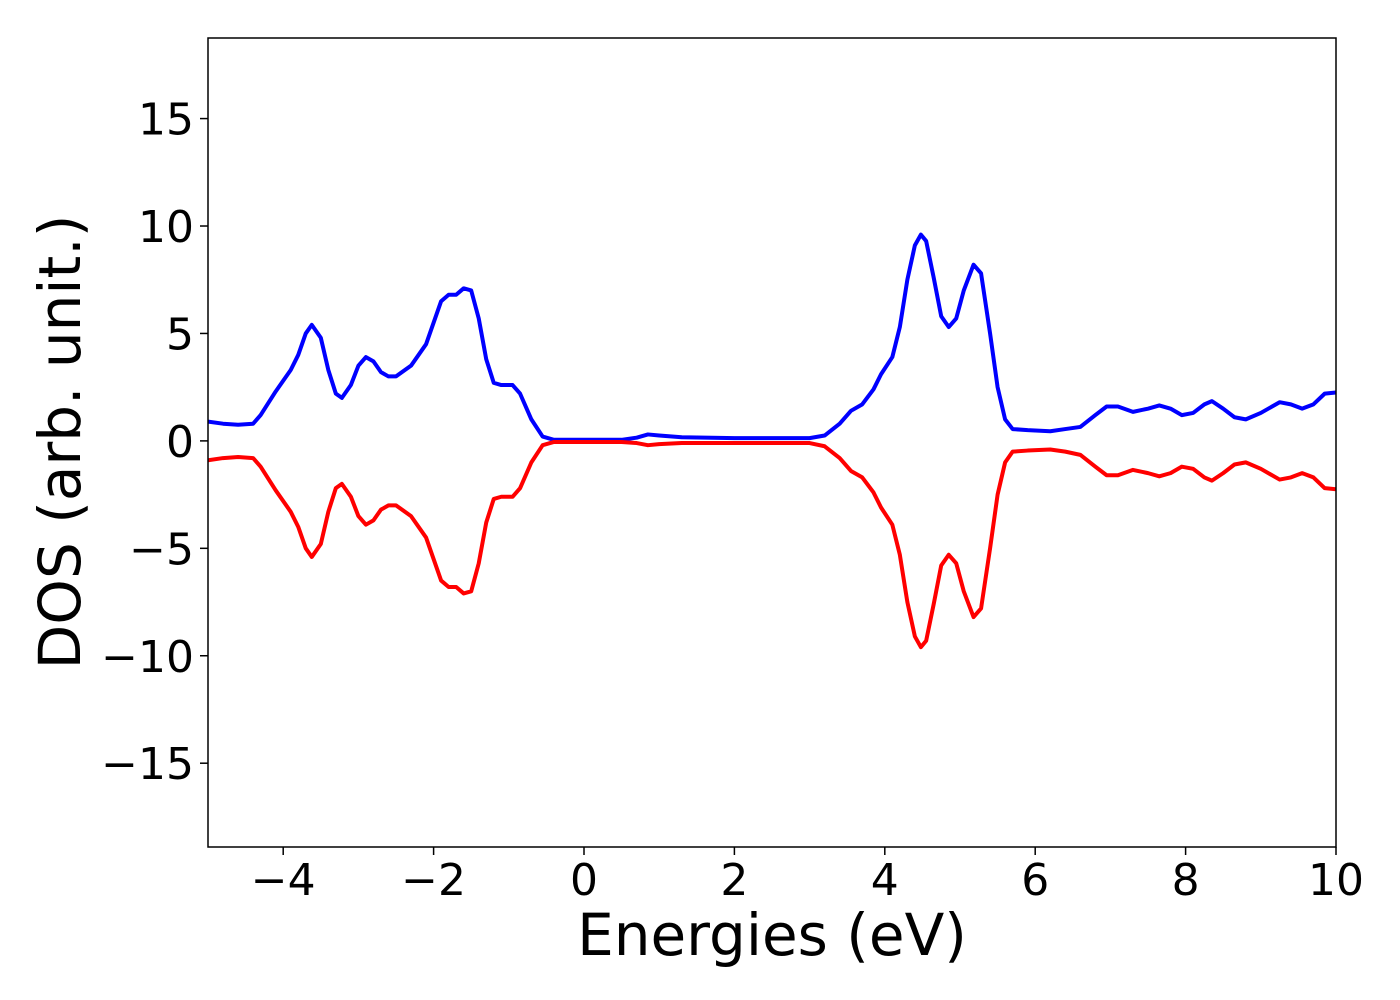  Describe the element at coordinates (885, 880) in the screenshot. I see `x-tick-label: 4` at that location.